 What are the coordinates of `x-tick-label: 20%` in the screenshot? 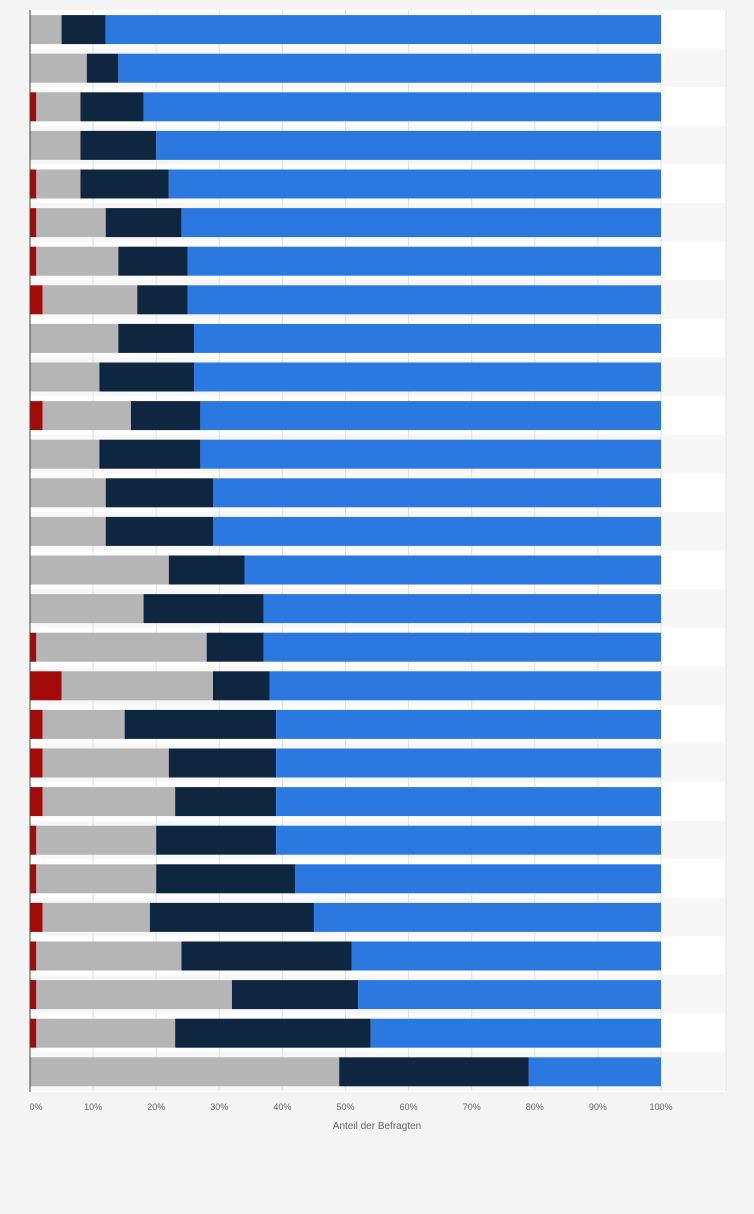 It's located at (156, 1107).